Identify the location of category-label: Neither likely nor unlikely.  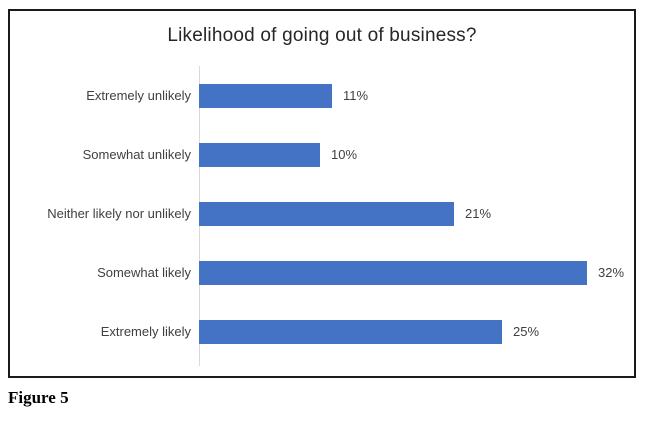
(119, 213).